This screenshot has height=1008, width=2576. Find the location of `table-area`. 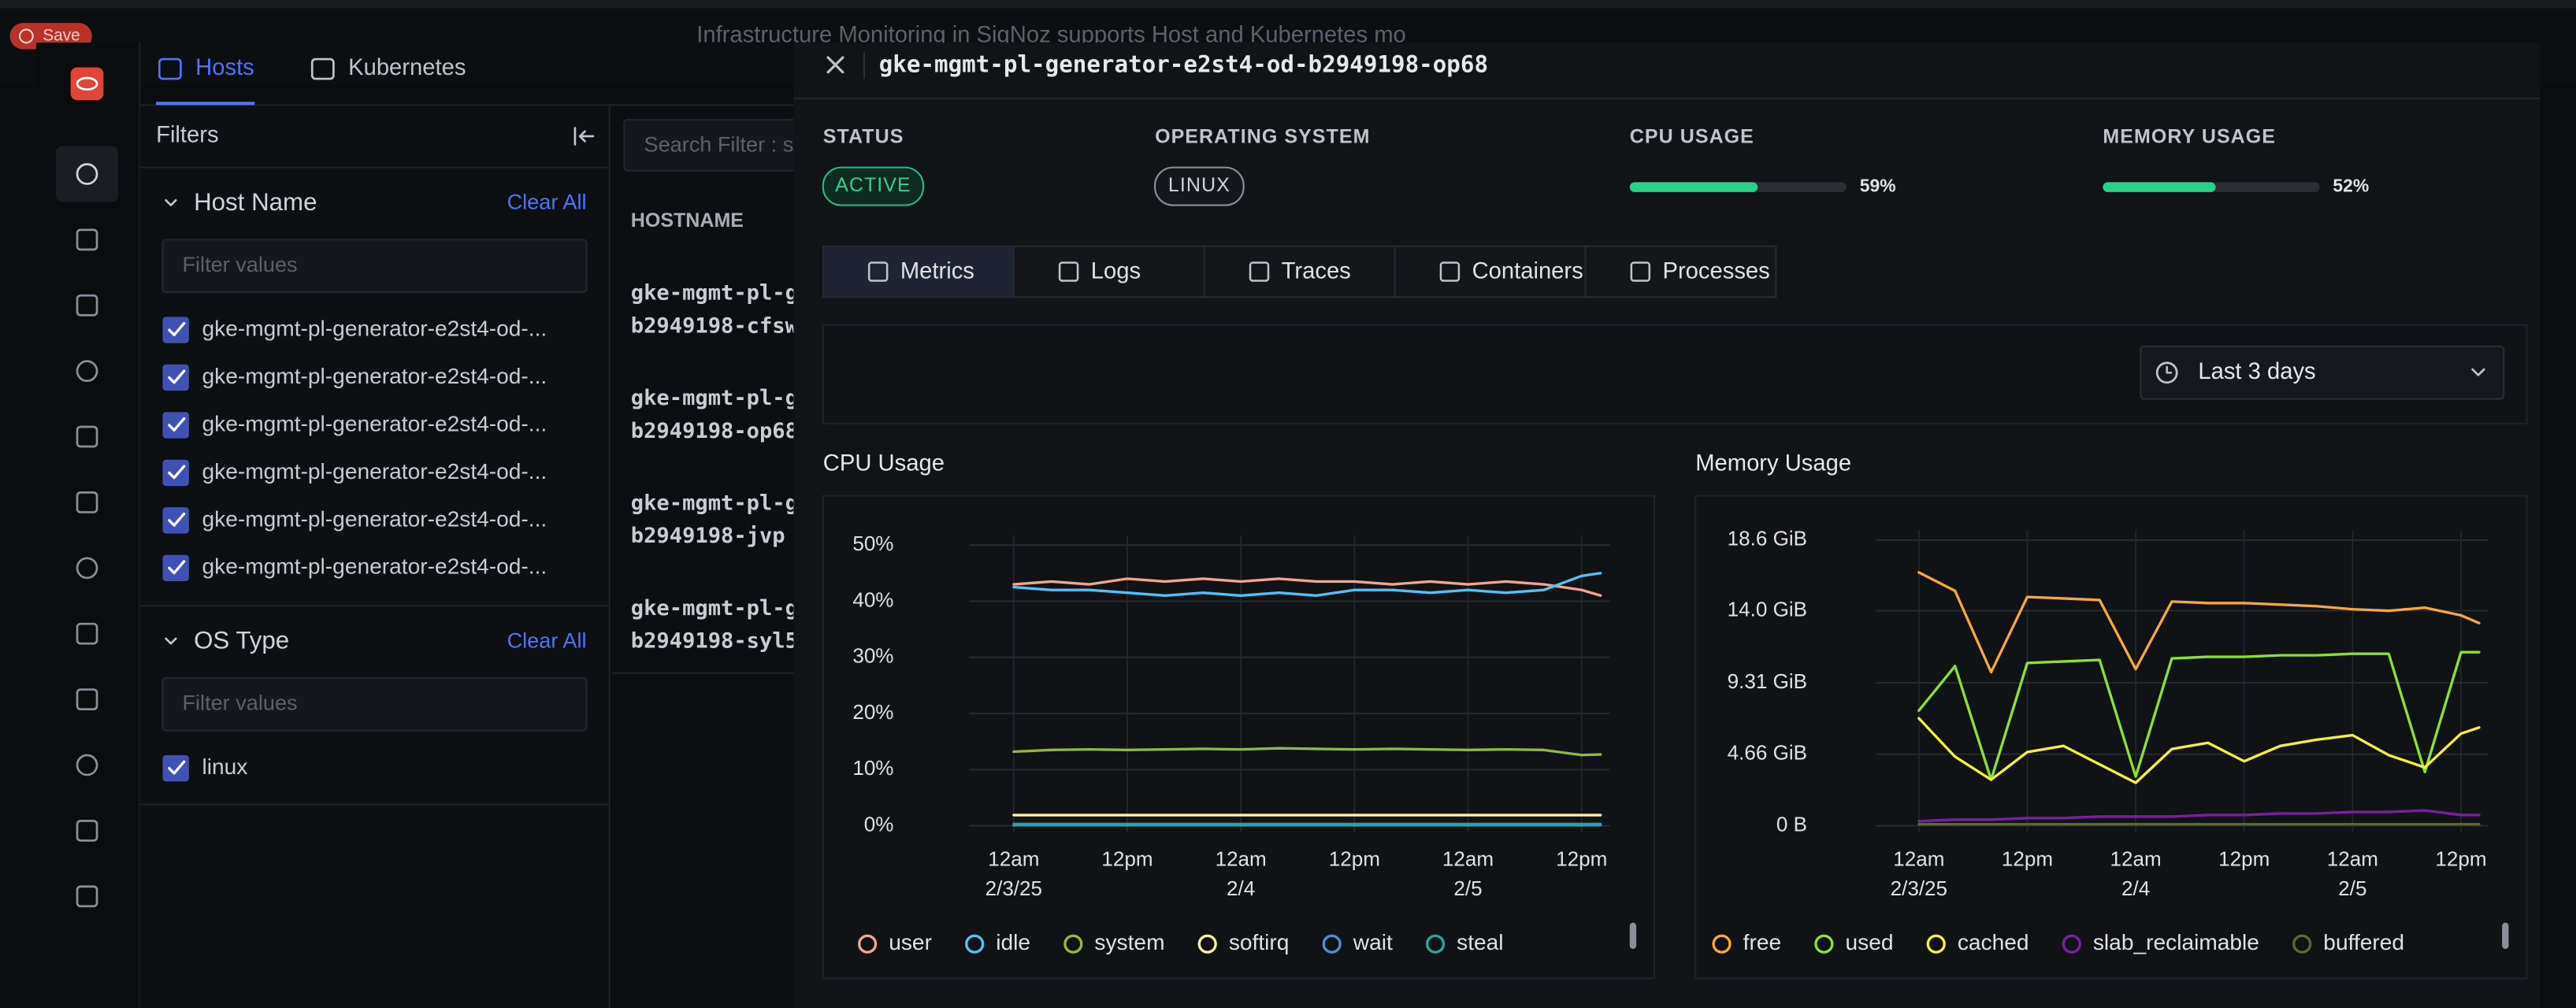

table-area is located at coordinates (702, 557).